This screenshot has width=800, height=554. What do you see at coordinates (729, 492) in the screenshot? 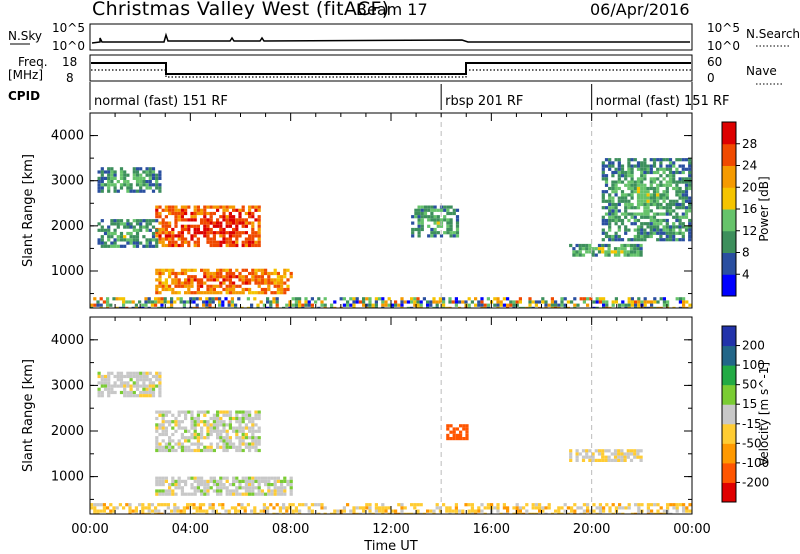
I see `colorbar-segment` at bounding box center [729, 492].